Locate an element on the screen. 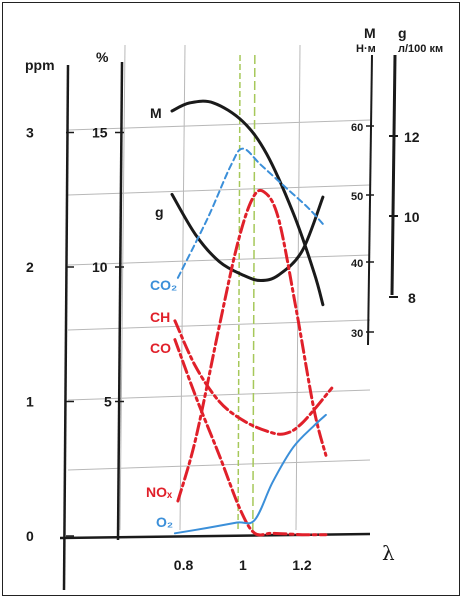 The width and height of the screenshot is (464, 599). series-line-ch is located at coordinates (253, 377).